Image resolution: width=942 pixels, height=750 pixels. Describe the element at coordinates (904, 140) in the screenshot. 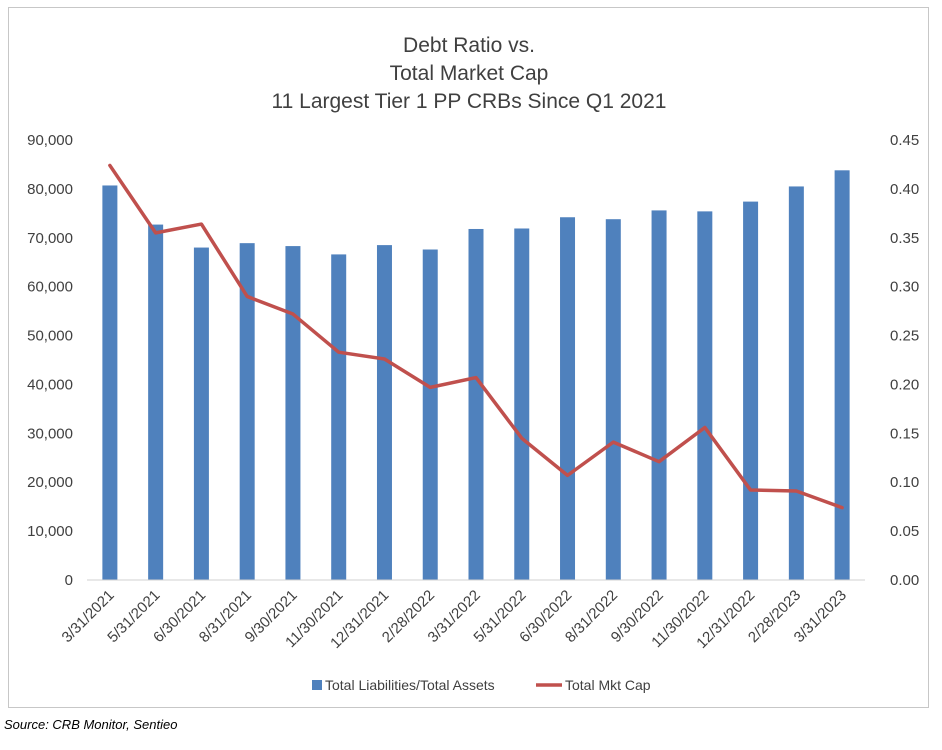

I see `y-right-tick-label: 0.45` at that location.